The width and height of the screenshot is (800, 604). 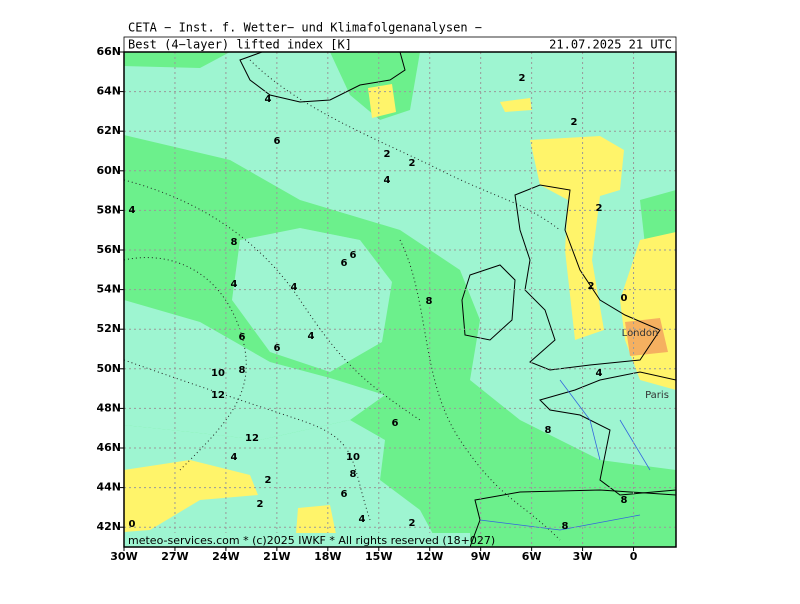 I want to click on lon-tick-label: 0, so click(x=634, y=556).